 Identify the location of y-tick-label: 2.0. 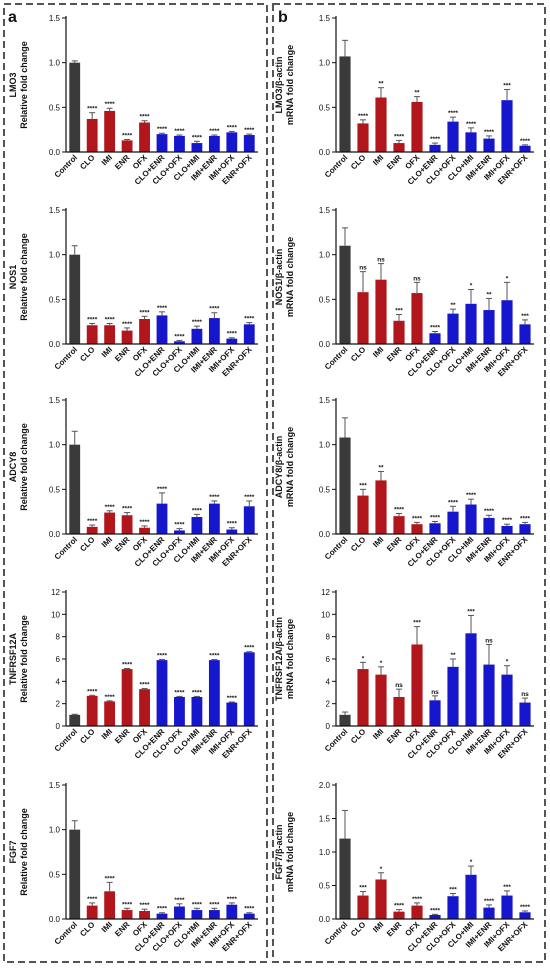
(325, 785).